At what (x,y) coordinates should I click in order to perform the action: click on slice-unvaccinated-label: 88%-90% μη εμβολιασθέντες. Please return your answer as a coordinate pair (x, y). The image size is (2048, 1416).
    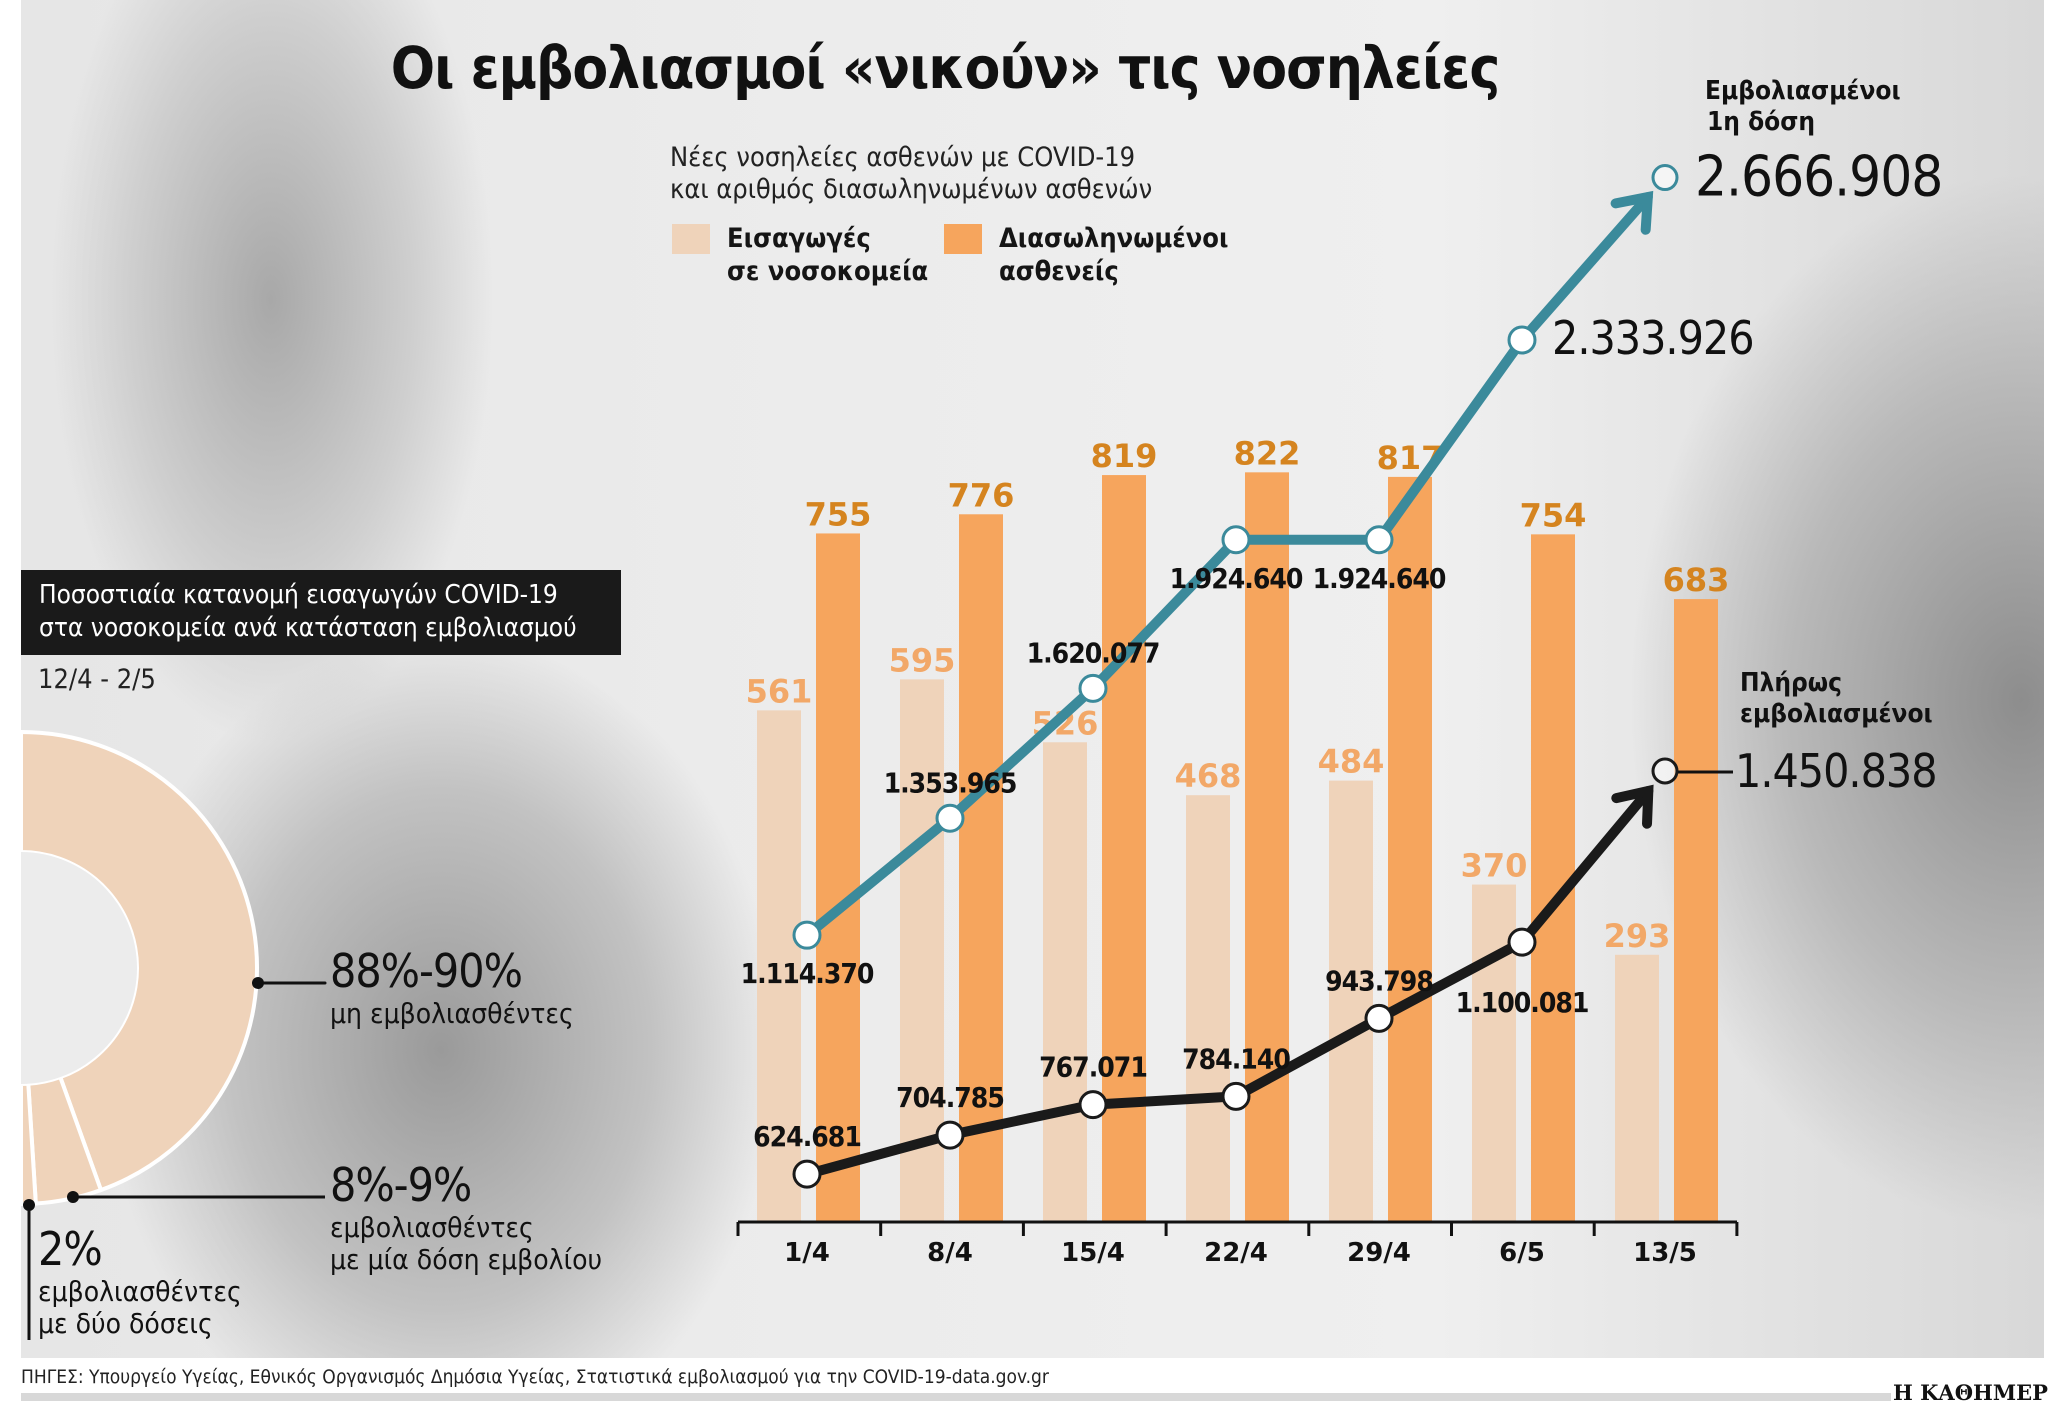
    Looking at the image, I should click on (452, 987).